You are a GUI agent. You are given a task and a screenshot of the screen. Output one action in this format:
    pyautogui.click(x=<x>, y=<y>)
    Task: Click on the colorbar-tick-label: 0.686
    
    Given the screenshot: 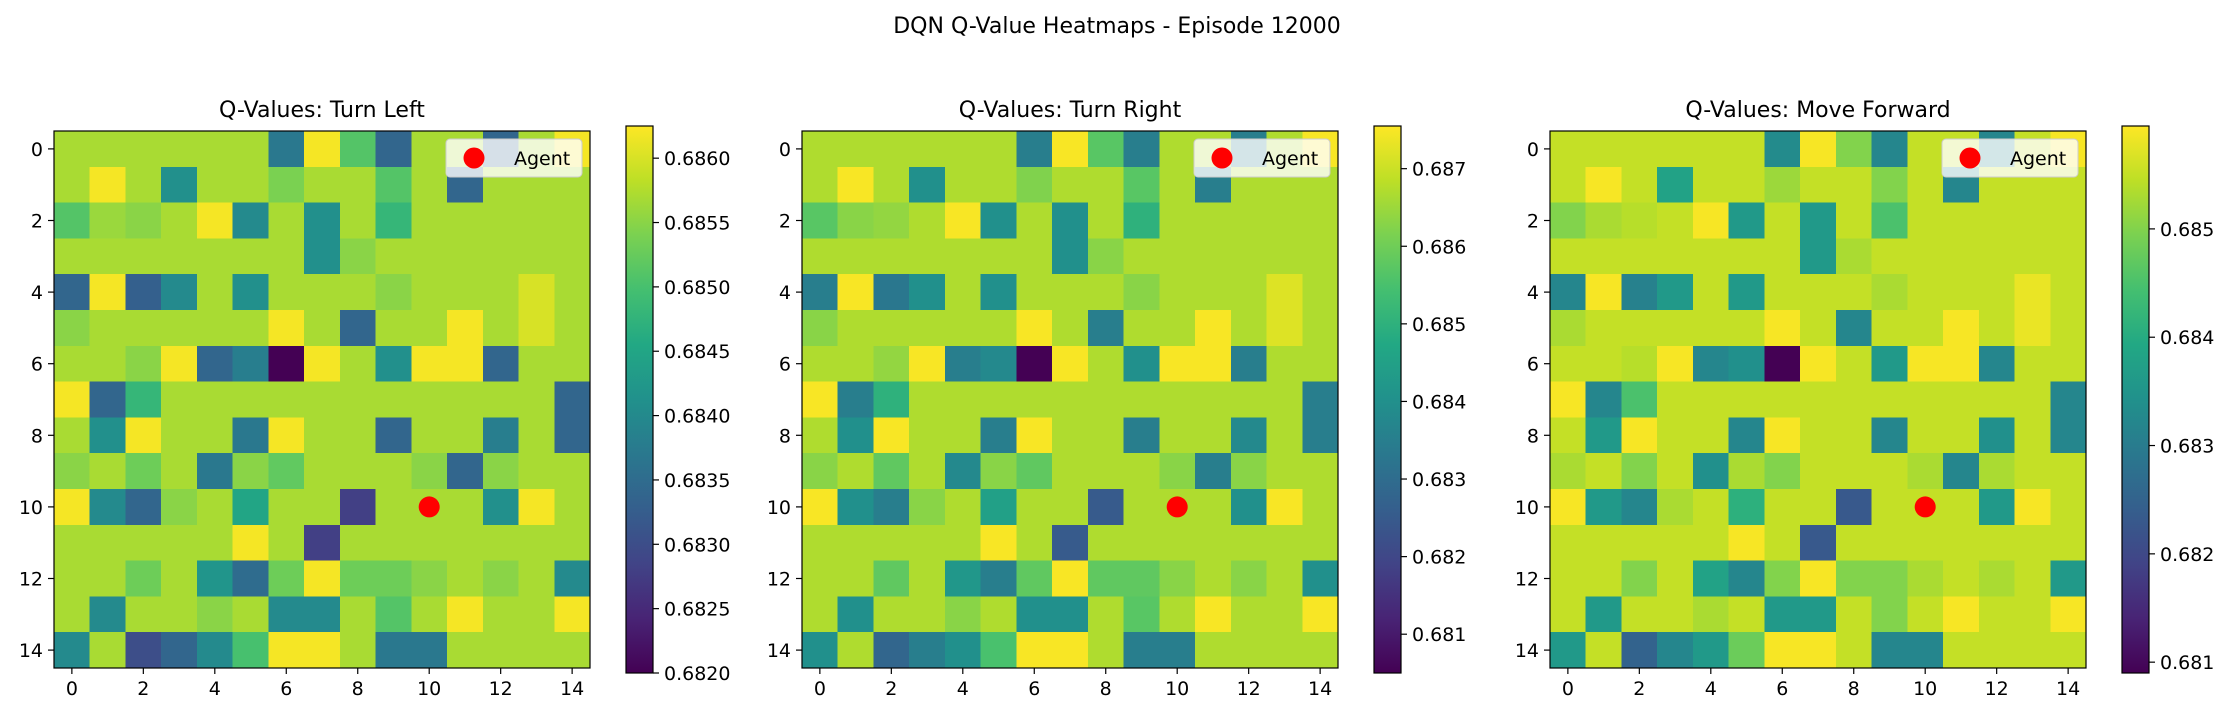 What is the action you would take?
    pyautogui.click(x=1439, y=247)
    